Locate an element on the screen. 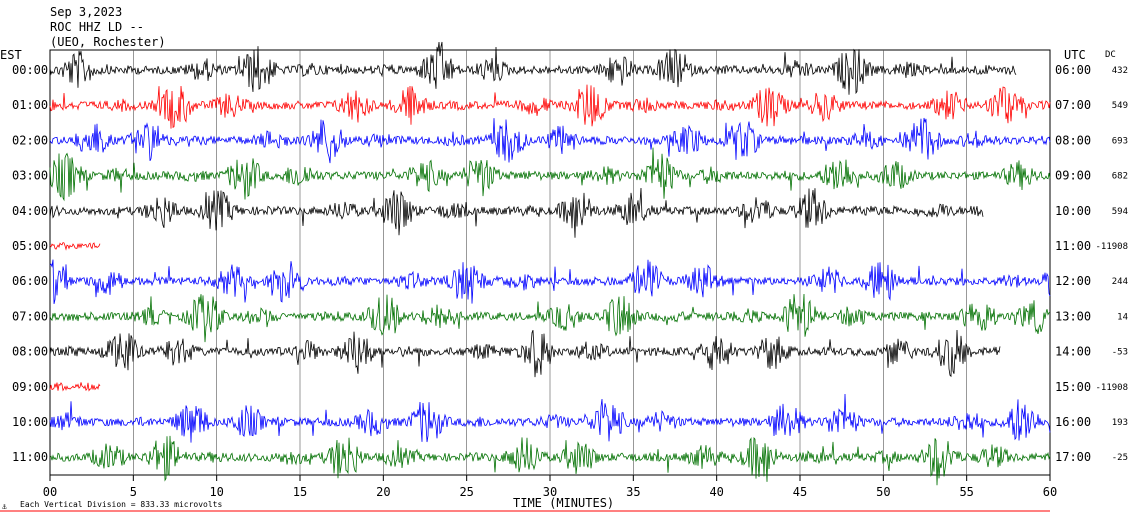 Image resolution: width=1130 pixels, height=519 pixels. station-code: ROC HHZ LD -- is located at coordinates (97, 27).